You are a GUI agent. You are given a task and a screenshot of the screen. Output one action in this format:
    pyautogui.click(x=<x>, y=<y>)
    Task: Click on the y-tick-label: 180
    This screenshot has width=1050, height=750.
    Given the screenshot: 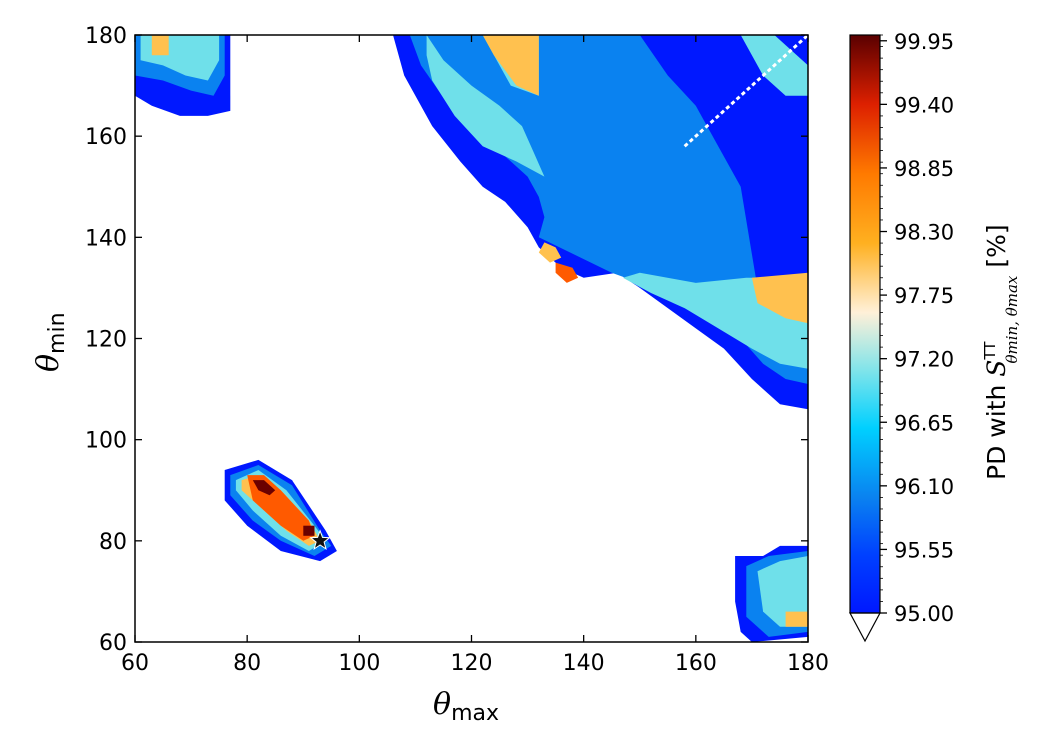 What is the action you would take?
    pyautogui.click(x=106, y=36)
    